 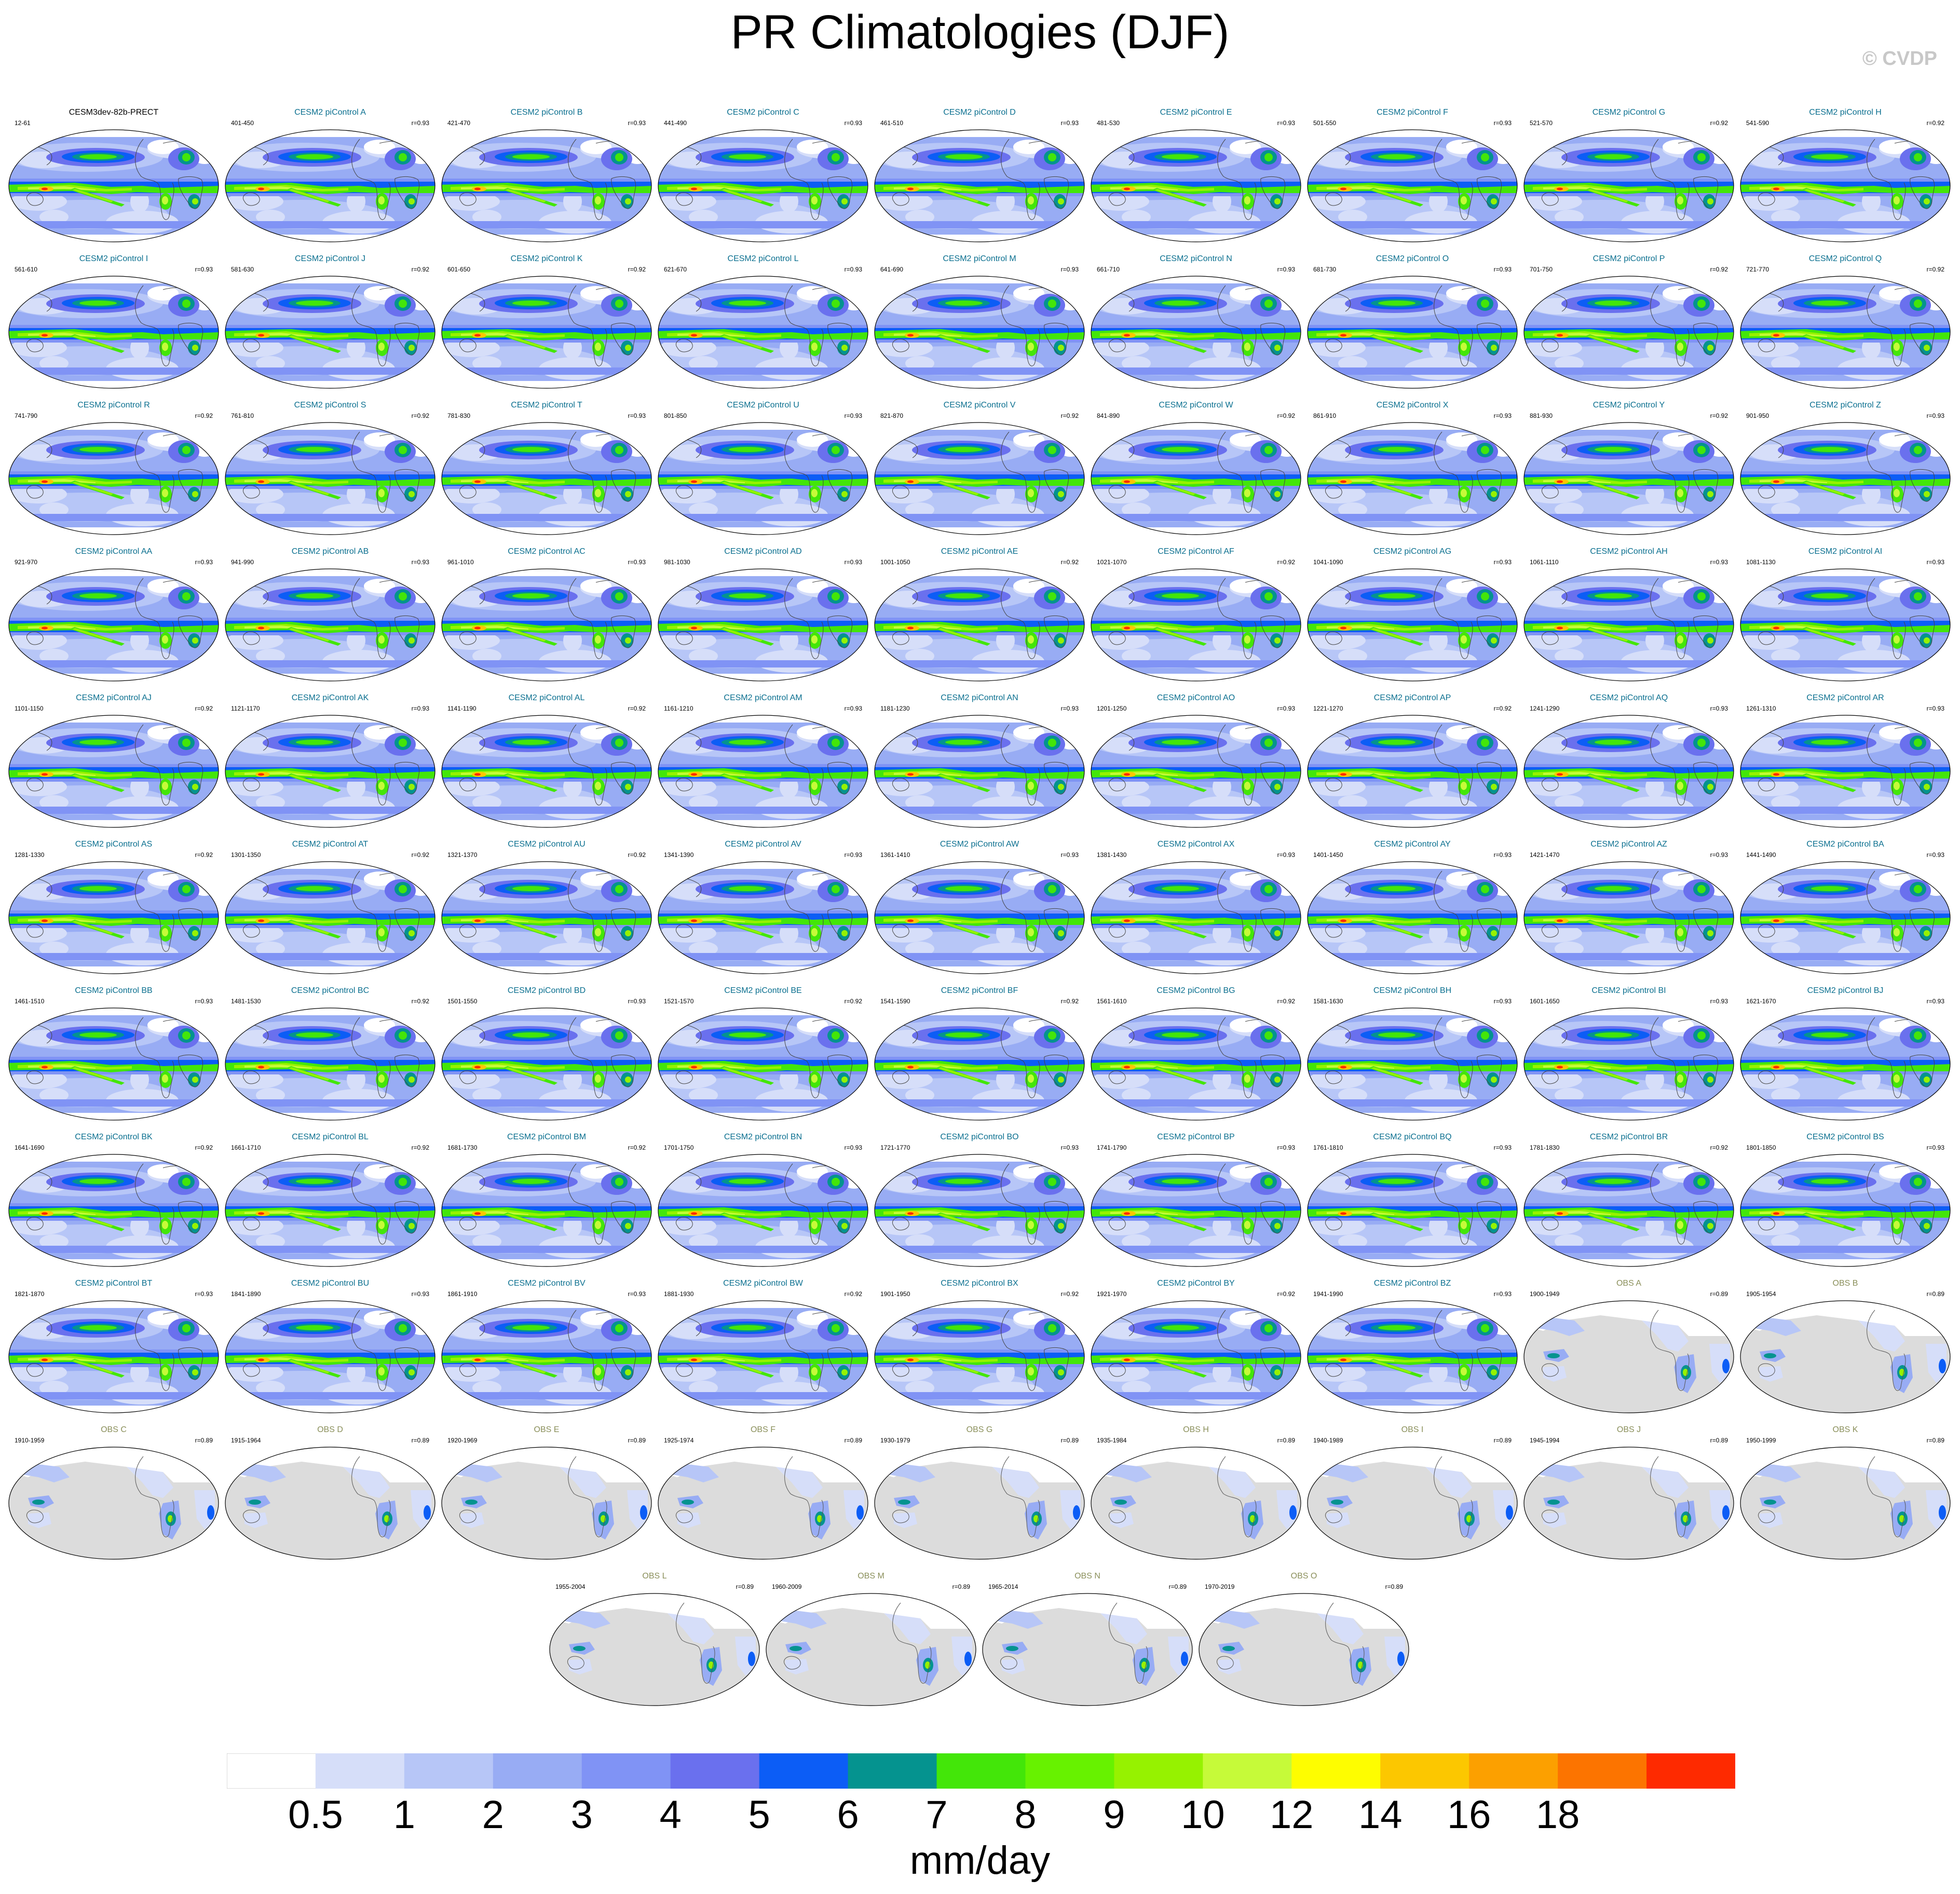 What do you see at coordinates (30, 1440) in the screenshot?
I see `panel-years: 1910-1959` at bounding box center [30, 1440].